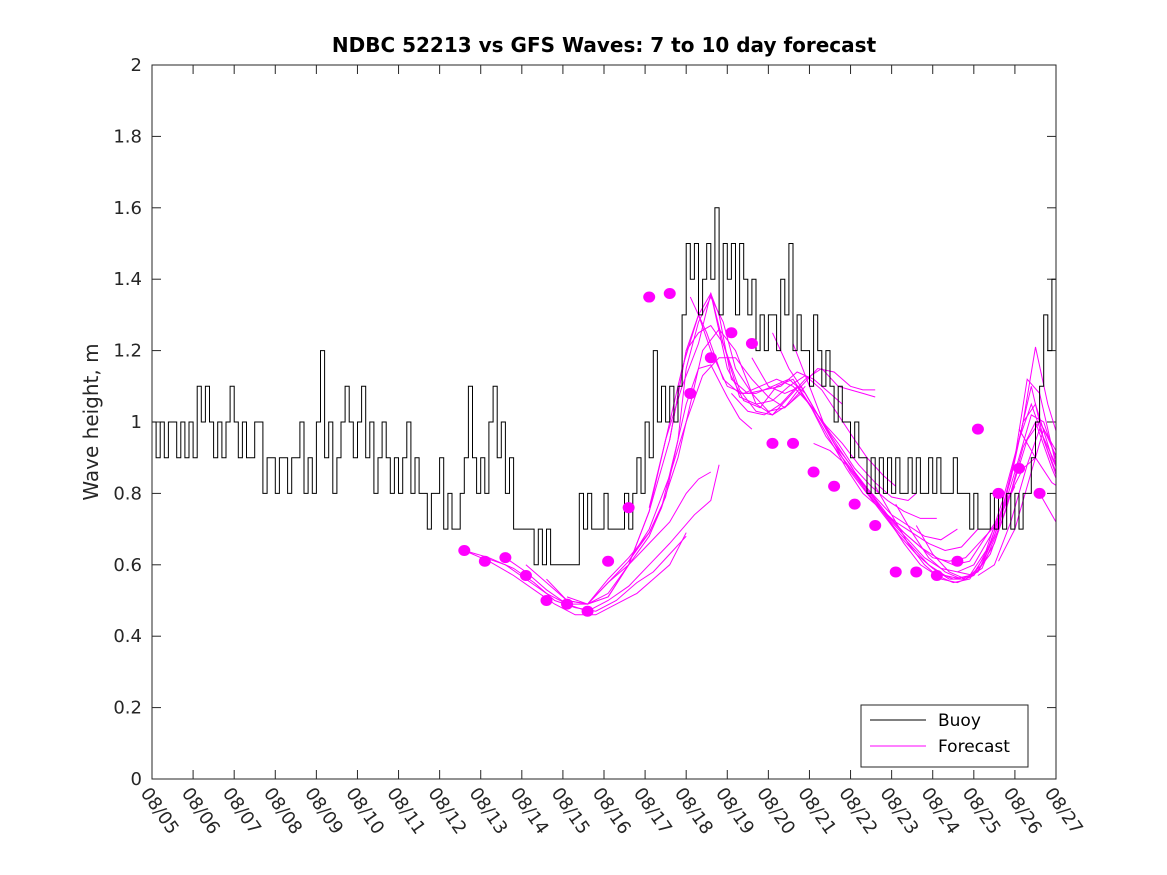 This screenshot has height=875, width=1167. Describe the element at coordinates (127, 708) in the screenshot. I see `y-tick-label: 0.2` at that location.